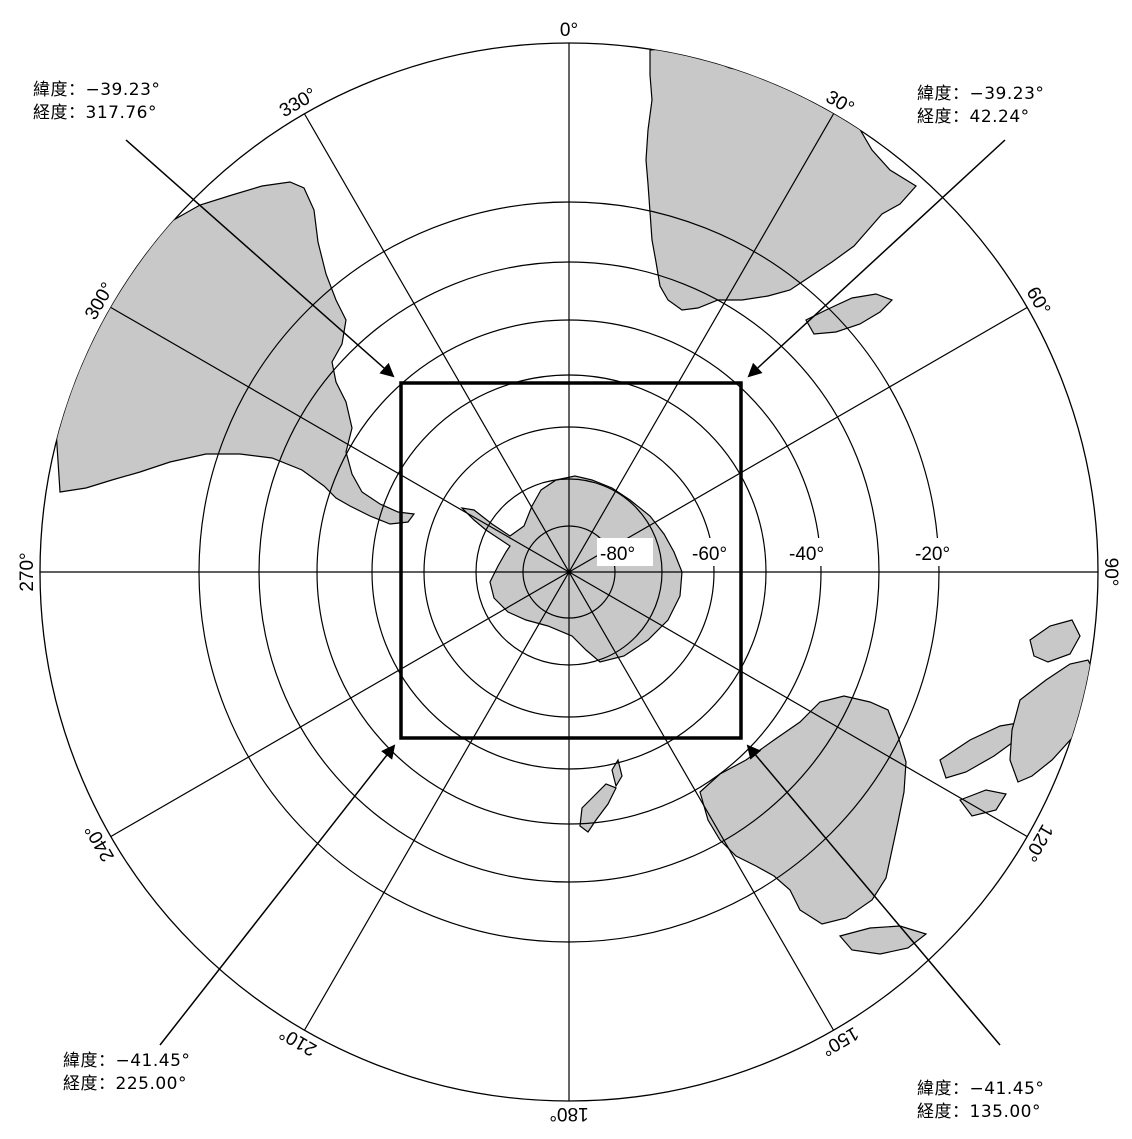 Image resolution: width=1132 pixels, height=1139 pixels. I want to click on lat-label-60: -60°, so click(709, 554).